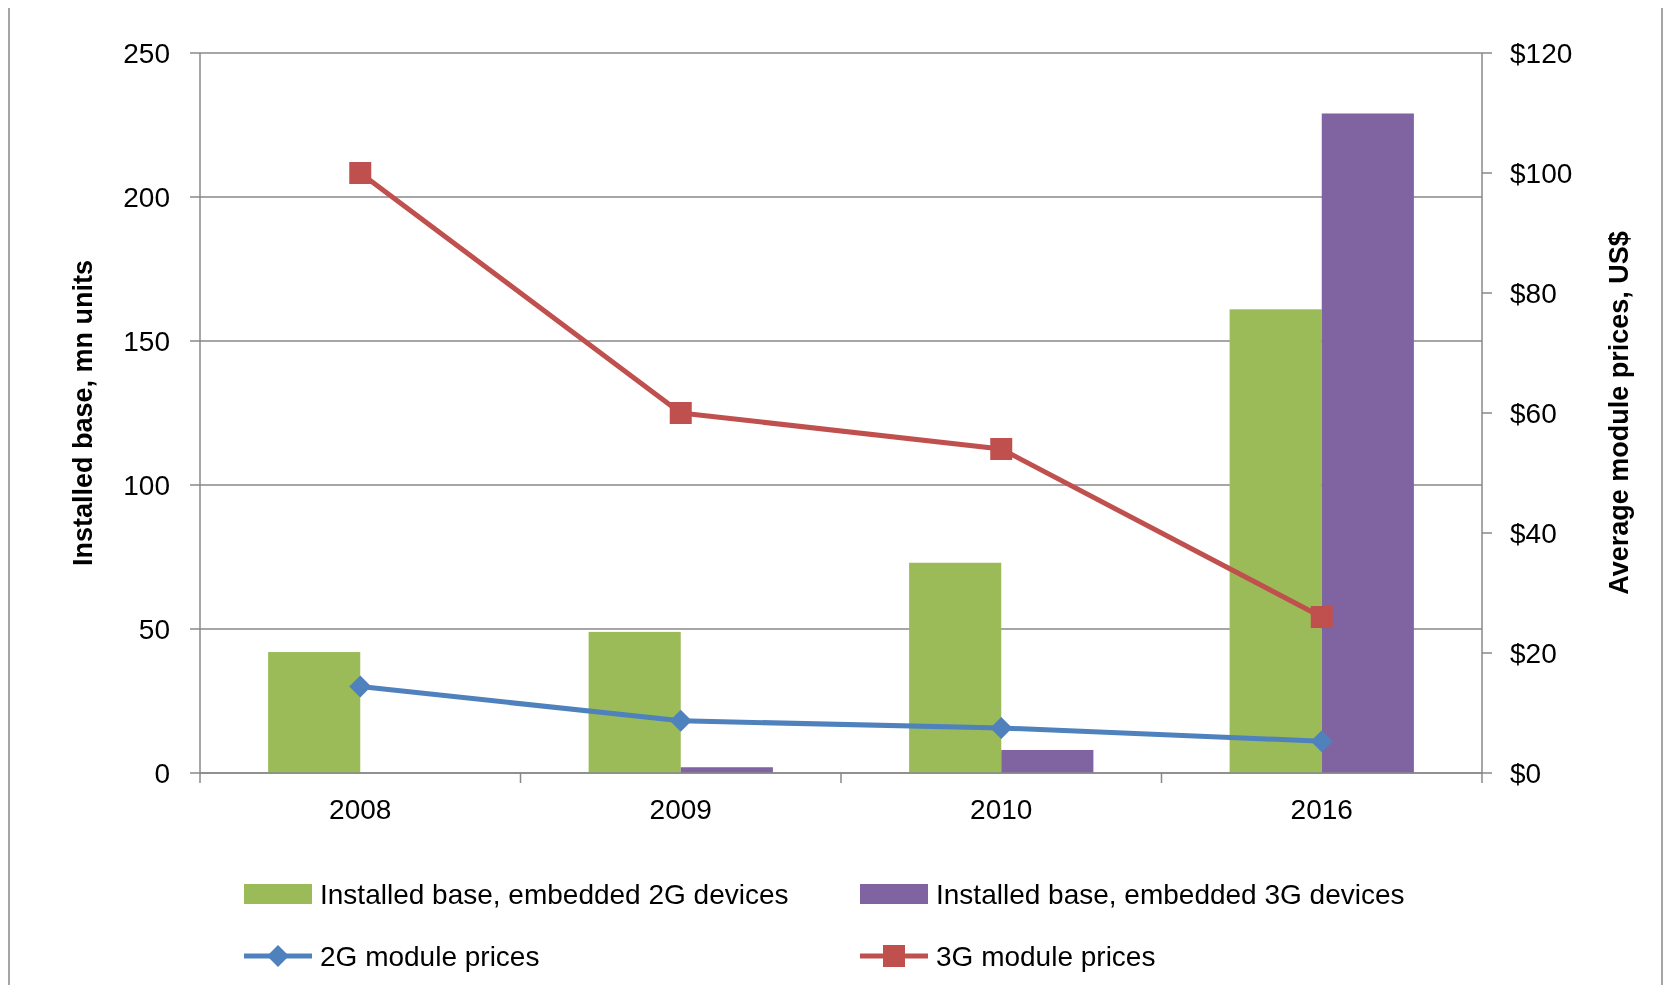 This screenshot has width=1671, height=993. I want to click on y2-tick-label: $60, so click(1533, 413).